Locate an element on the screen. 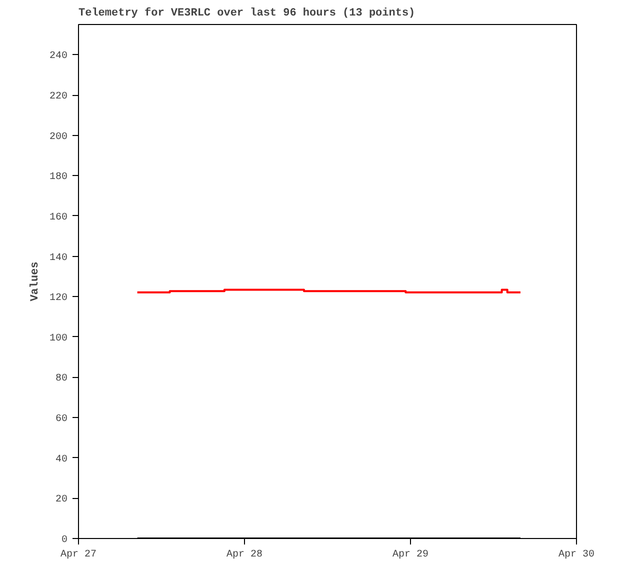 The width and height of the screenshot is (618, 579). y-tick-label: 200 is located at coordinates (58, 137).